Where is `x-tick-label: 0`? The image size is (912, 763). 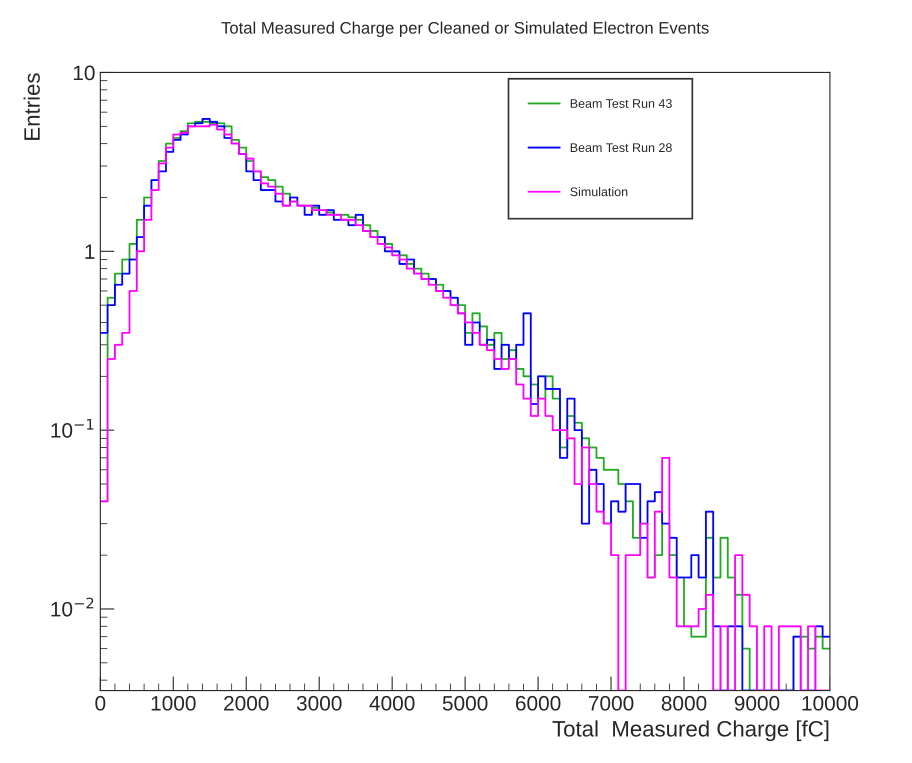 x-tick-label: 0 is located at coordinates (100, 703).